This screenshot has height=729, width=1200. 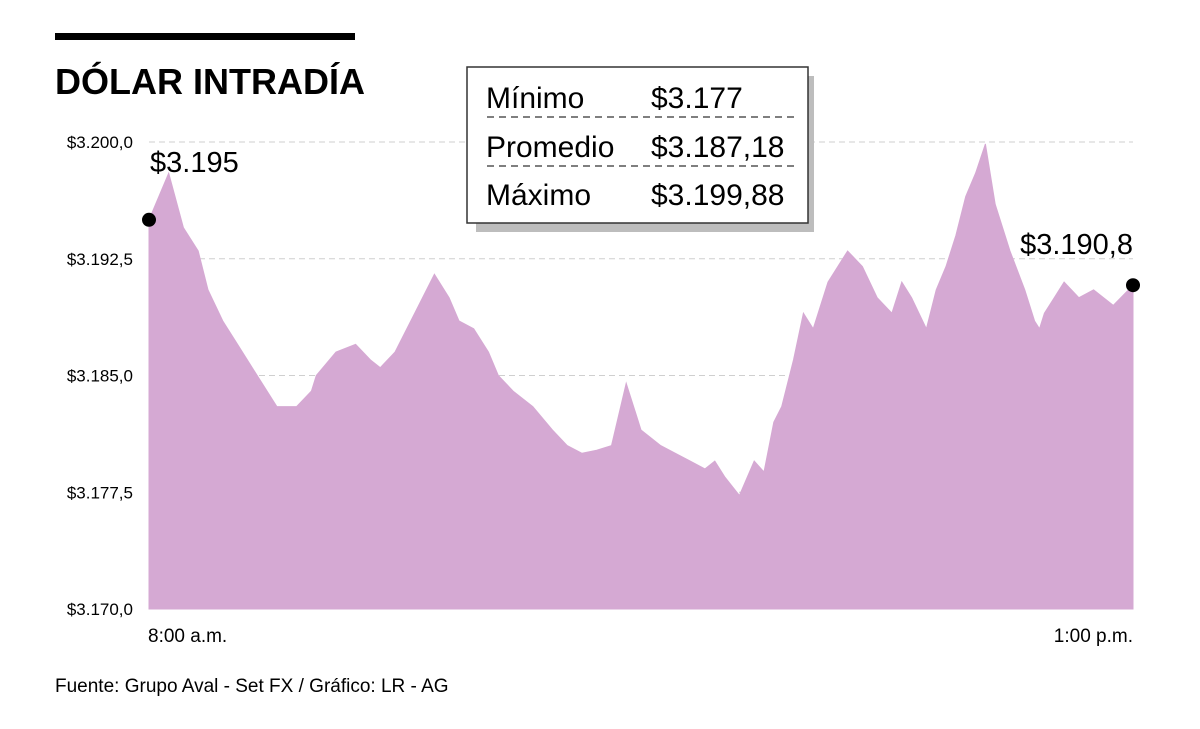 I want to click on x-tick-label-end: 1:00 p.m., so click(x=1093, y=636).